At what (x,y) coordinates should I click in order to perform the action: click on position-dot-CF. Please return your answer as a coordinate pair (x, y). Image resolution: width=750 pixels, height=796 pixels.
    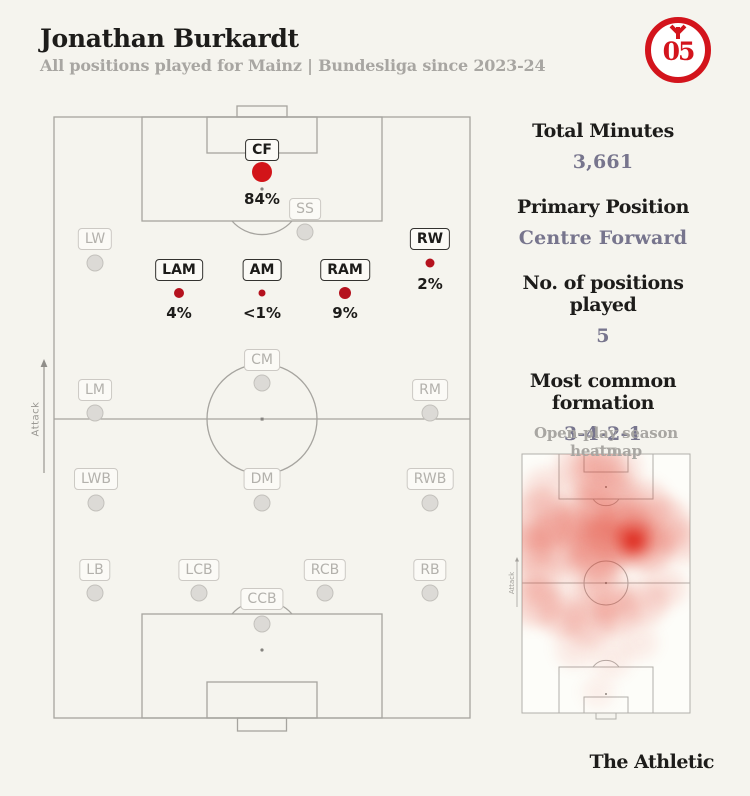
    Looking at the image, I should click on (262, 172).